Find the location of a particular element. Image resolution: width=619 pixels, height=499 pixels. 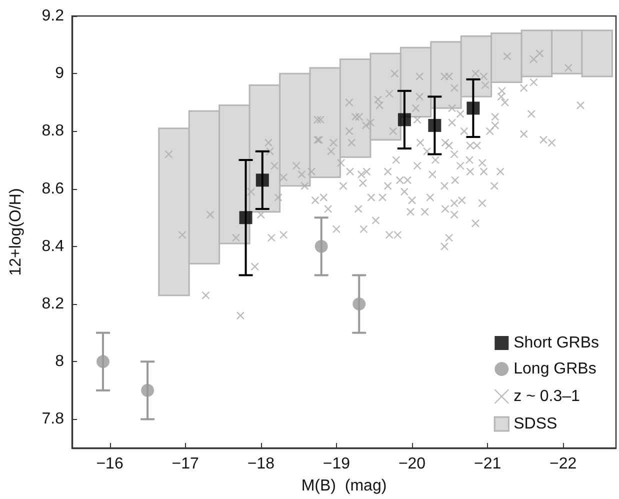

legend-label: SDSS is located at coordinates (536, 424).